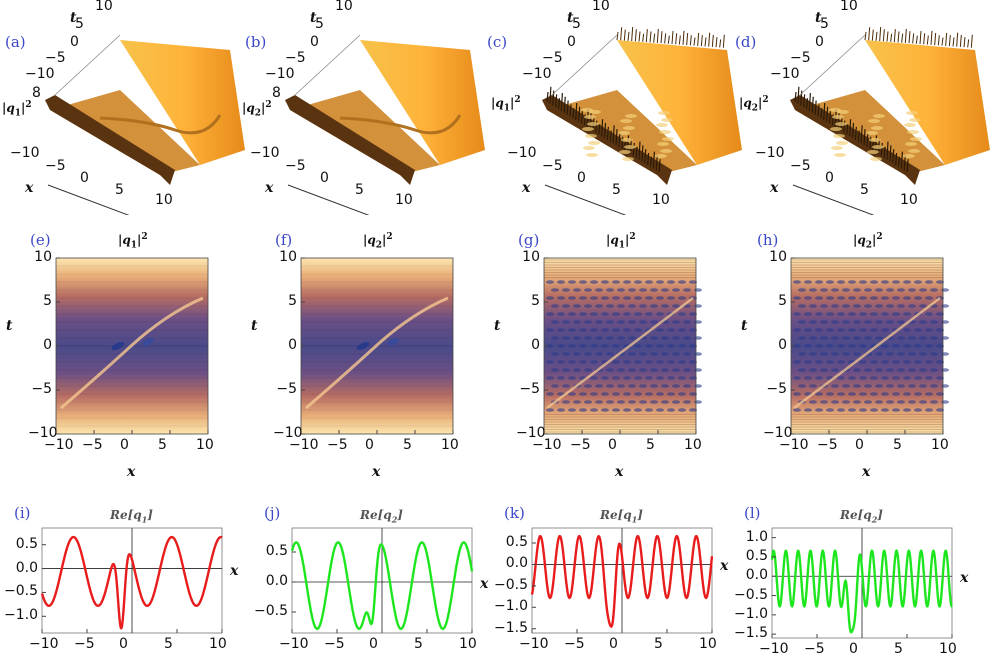 The width and height of the screenshot is (998, 667). What do you see at coordinates (41, 389) in the screenshot?
I see `y-tick-label: −5` at bounding box center [41, 389].